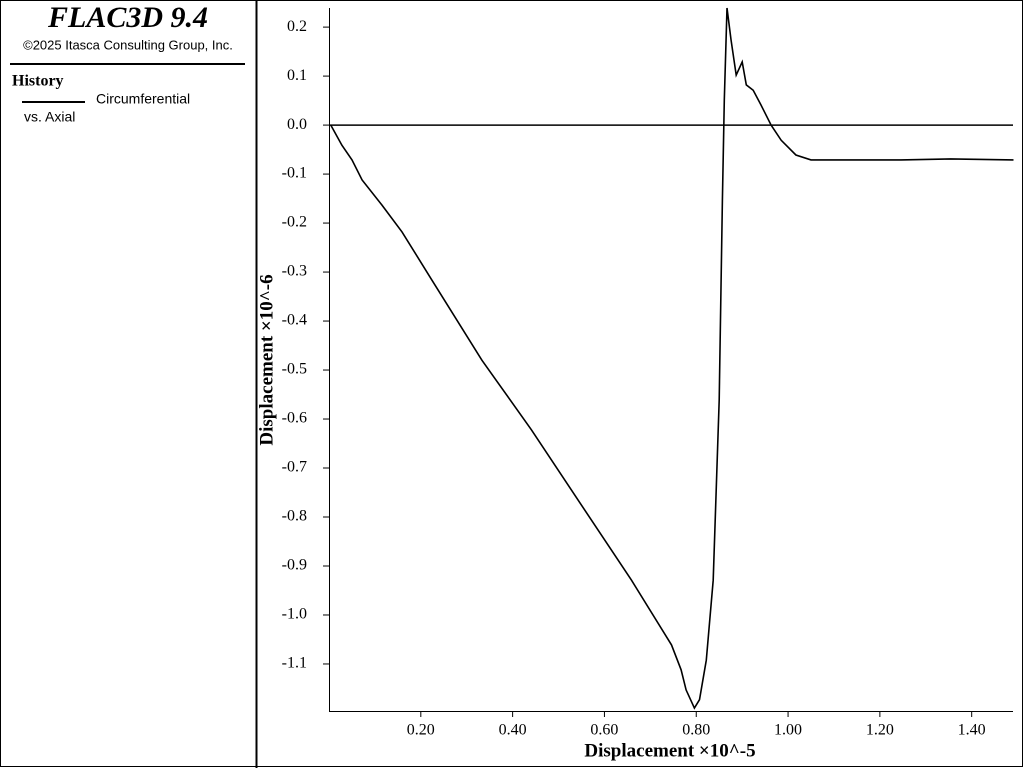  What do you see at coordinates (788, 730) in the screenshot?
I see `x-tick-label: 1.00` at bounding box center [788, 730].